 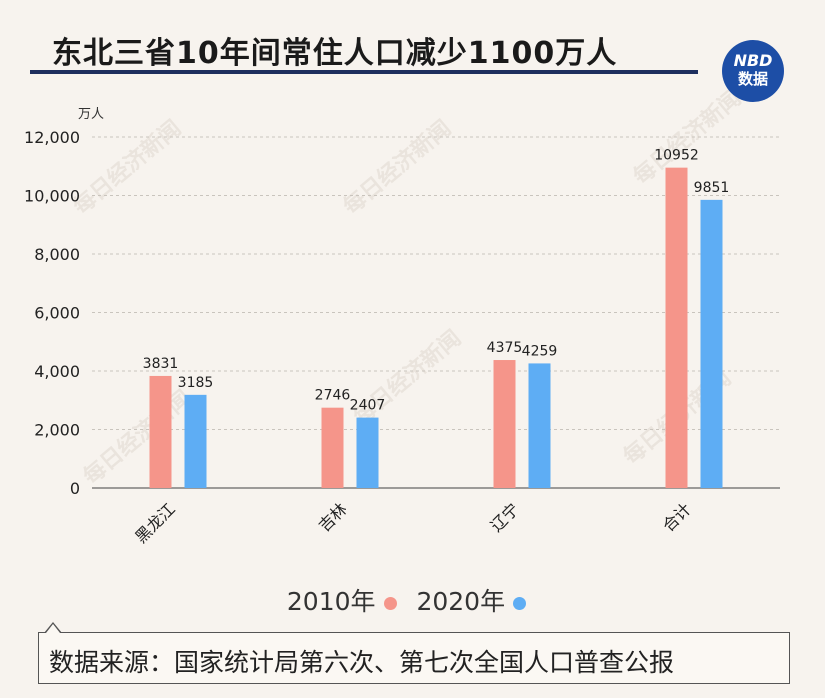 What do you see at coordinates (75, 488) in the screenshot?
I see `y-tick-label: 0` at bounding box center [75, 488].